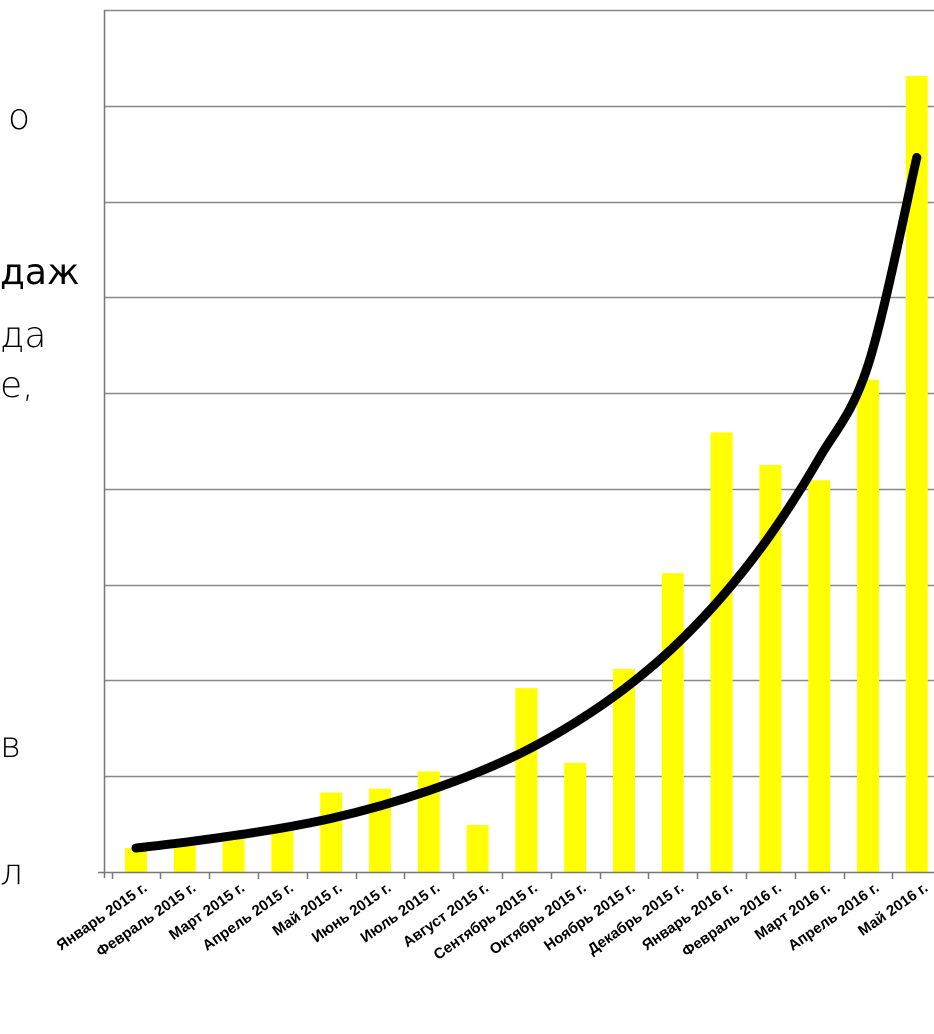 This screenshot has width=934, height=1034. Describe the element at coordinates (11, 746) in the screenshot. I see `side-text-fragment: в` at that location.